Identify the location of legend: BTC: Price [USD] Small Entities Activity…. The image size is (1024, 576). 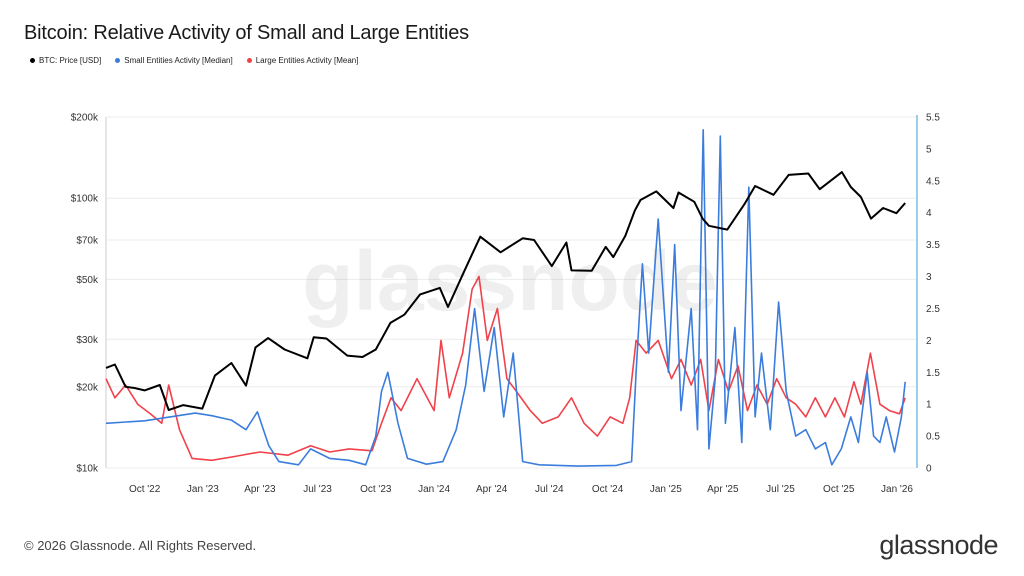
(194, 60).